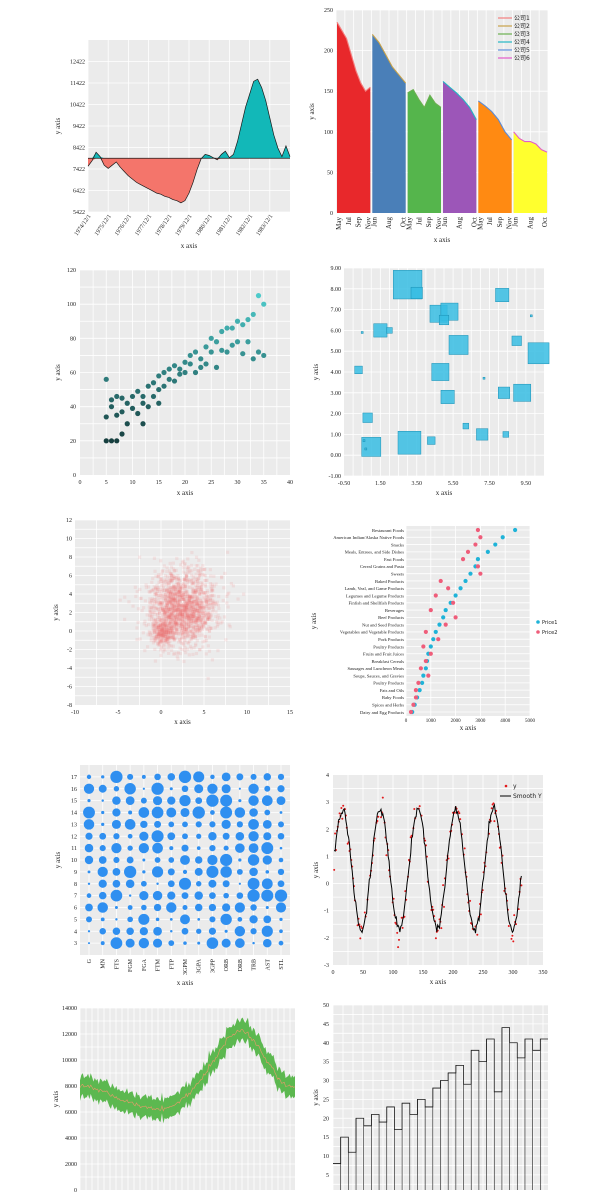 The image size is (605, 1193). Describe the element at coordinates (333, 973) in the screenshot. I see `x-tick-label: 0` at that location.